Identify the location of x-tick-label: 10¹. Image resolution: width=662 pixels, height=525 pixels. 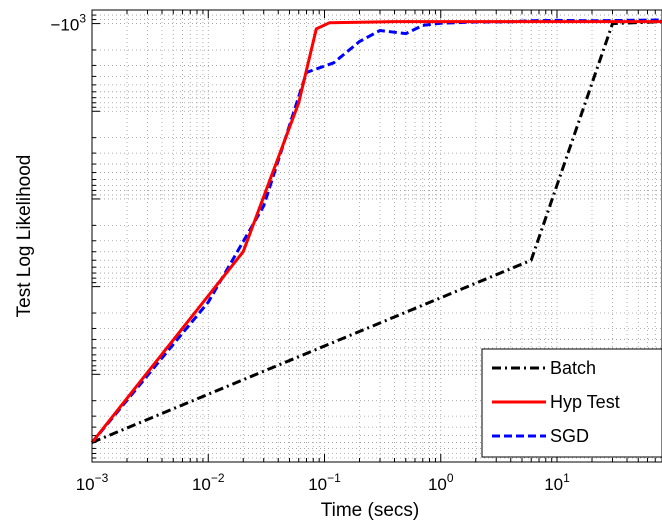
(557, 482).